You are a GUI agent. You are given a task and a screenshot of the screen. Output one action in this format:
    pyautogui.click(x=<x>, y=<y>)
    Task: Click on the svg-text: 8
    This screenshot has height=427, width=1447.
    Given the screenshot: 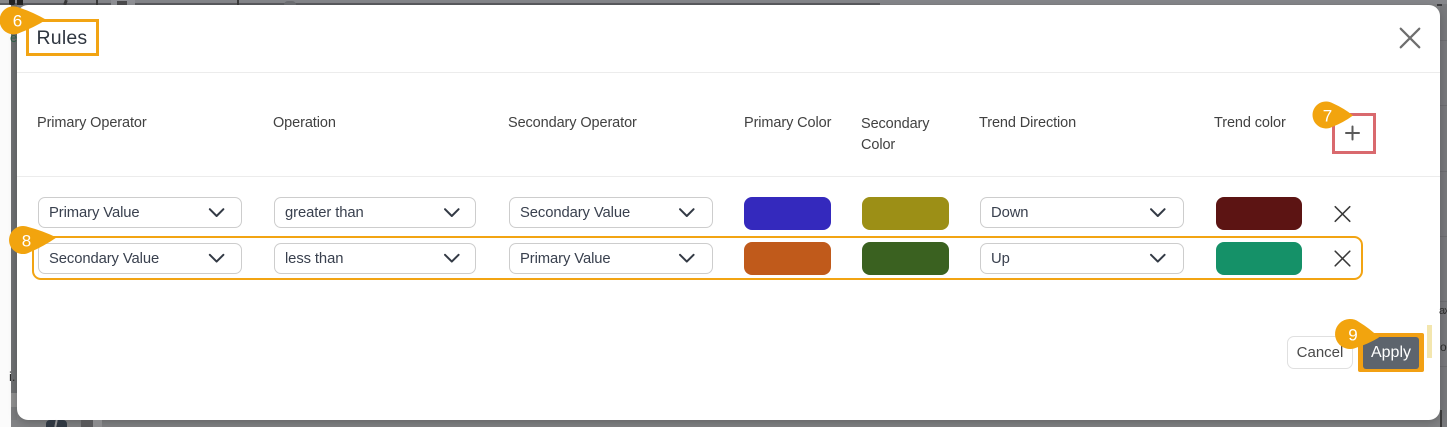 What is the action you would take?
    pyautogui.click(x=26, y=241)
    